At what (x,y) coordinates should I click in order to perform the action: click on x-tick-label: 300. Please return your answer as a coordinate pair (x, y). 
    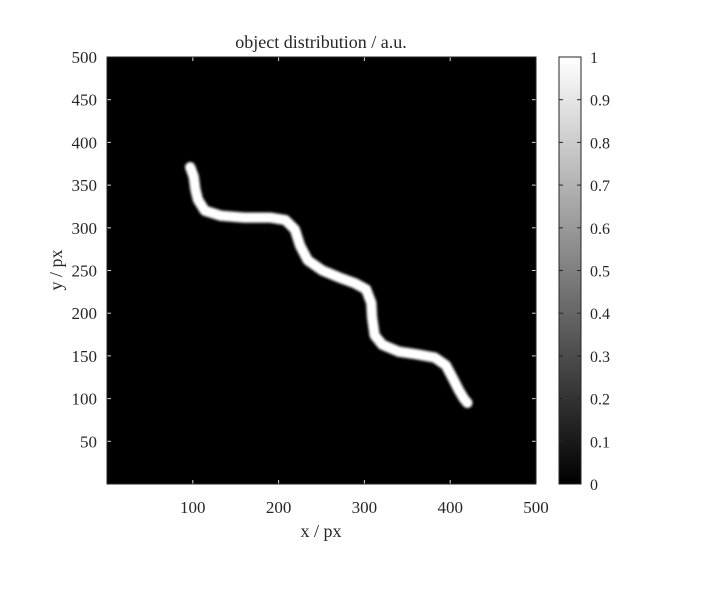
    Looking at the image, I should click on (365, 507).